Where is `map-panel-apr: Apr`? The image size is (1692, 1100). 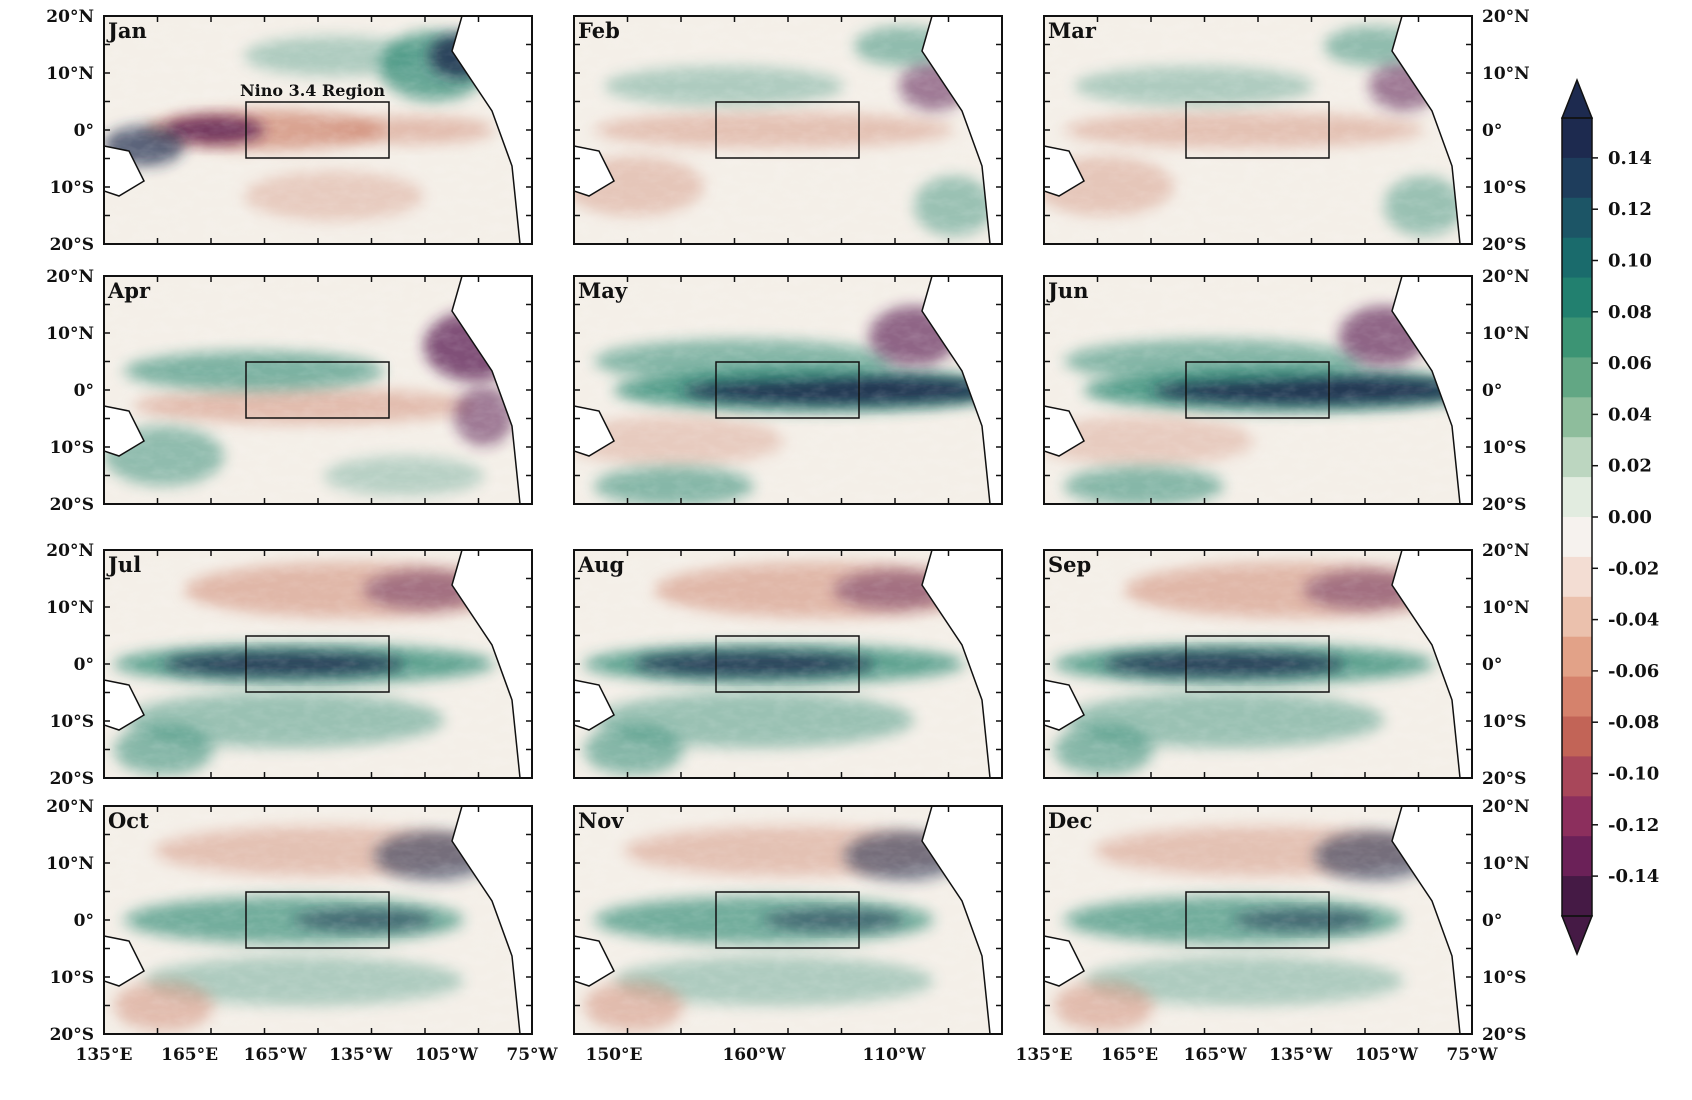
map-panel-apr: Apr is located at coordinates (318, 390).